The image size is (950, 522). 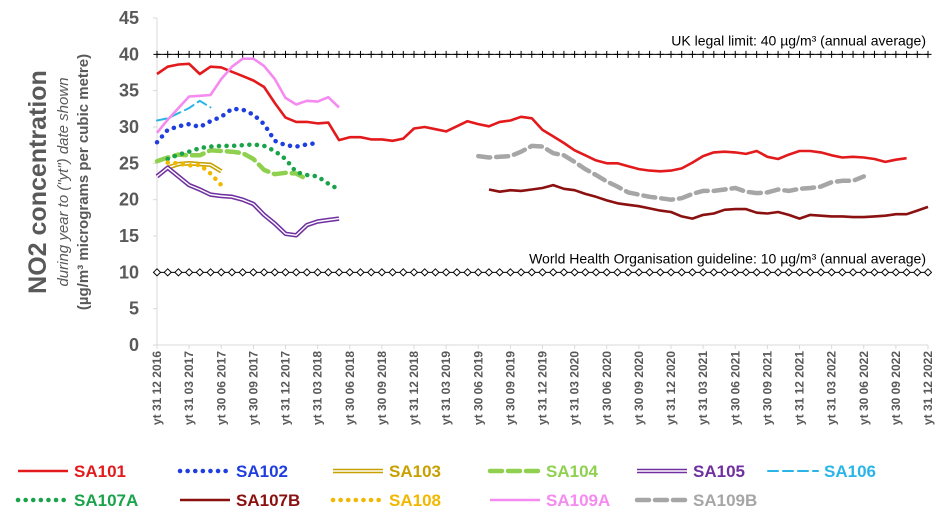 What do you see at coordinates (832, 388) in the screenshot?
I see `x-tick-label: yt 31 03 2022` at bounding box center [832, 388].